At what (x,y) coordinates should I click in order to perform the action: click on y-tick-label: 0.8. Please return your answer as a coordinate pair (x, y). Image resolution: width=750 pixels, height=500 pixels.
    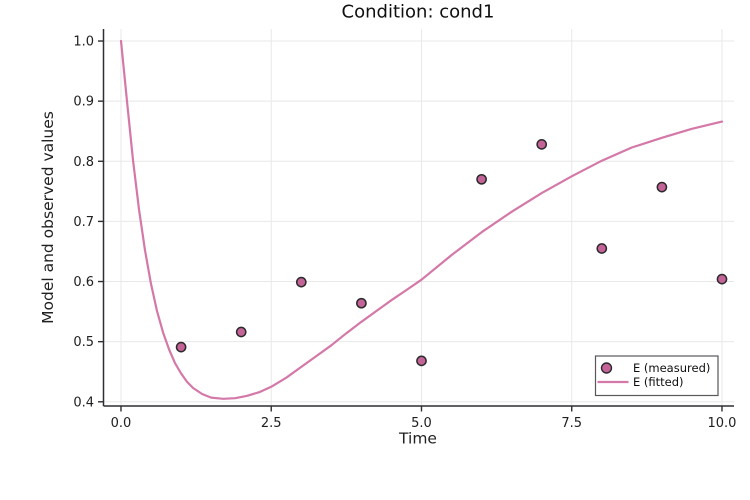
    Looking at the image, I should click on (83, 162).